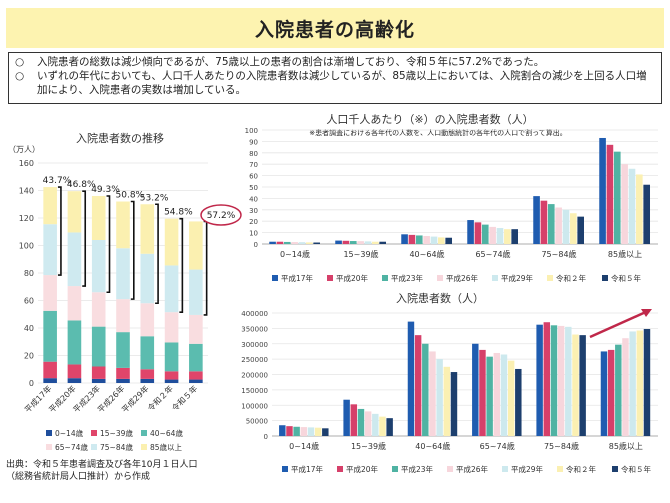 This screenshot has width=670, height=503. What do you see at coordinates (254, 376) in the screenshot?
I see `y-tick-label: 200000` at bounding box center [254, 376].